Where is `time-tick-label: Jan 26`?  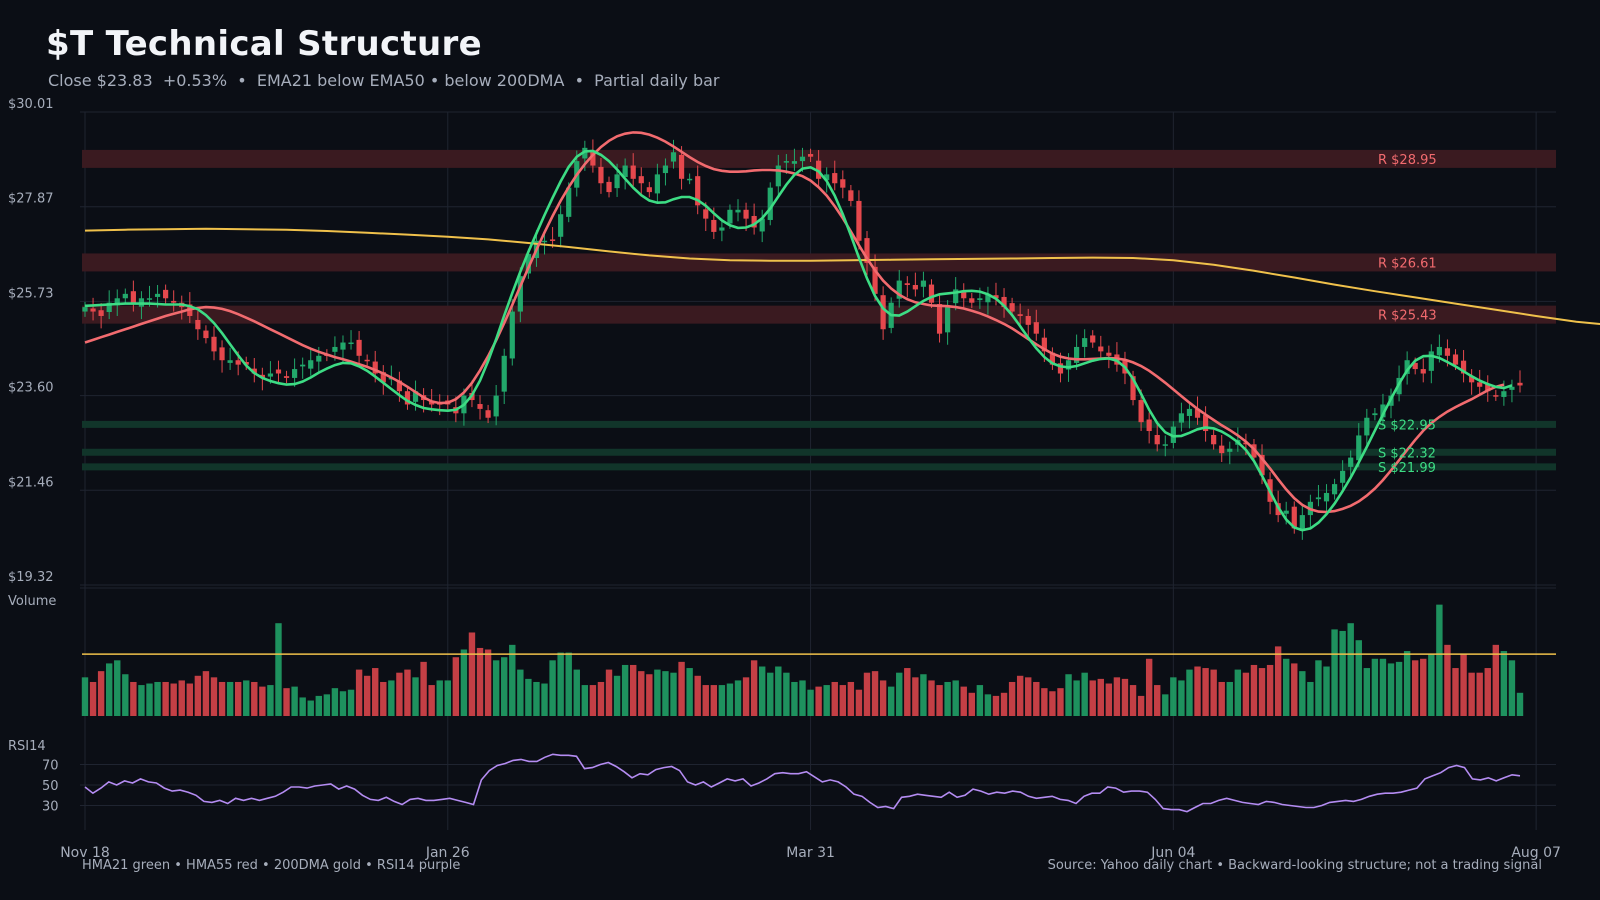
time-tick-label: Jan 26 is located at coordinates (447, 853).